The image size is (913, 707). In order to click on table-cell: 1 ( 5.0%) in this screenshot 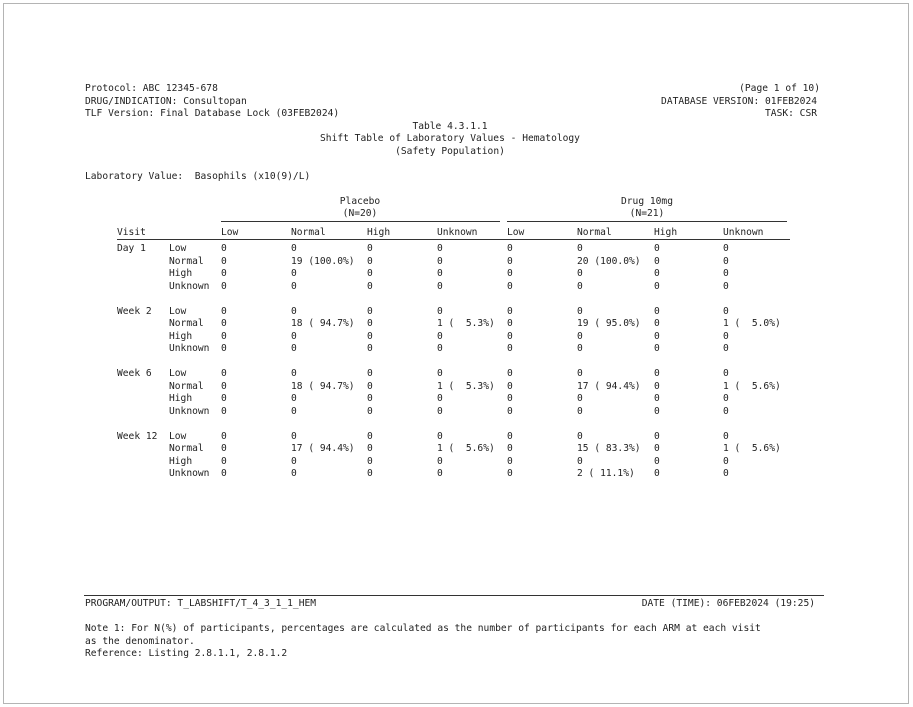, I will do `click(752, 323)`.